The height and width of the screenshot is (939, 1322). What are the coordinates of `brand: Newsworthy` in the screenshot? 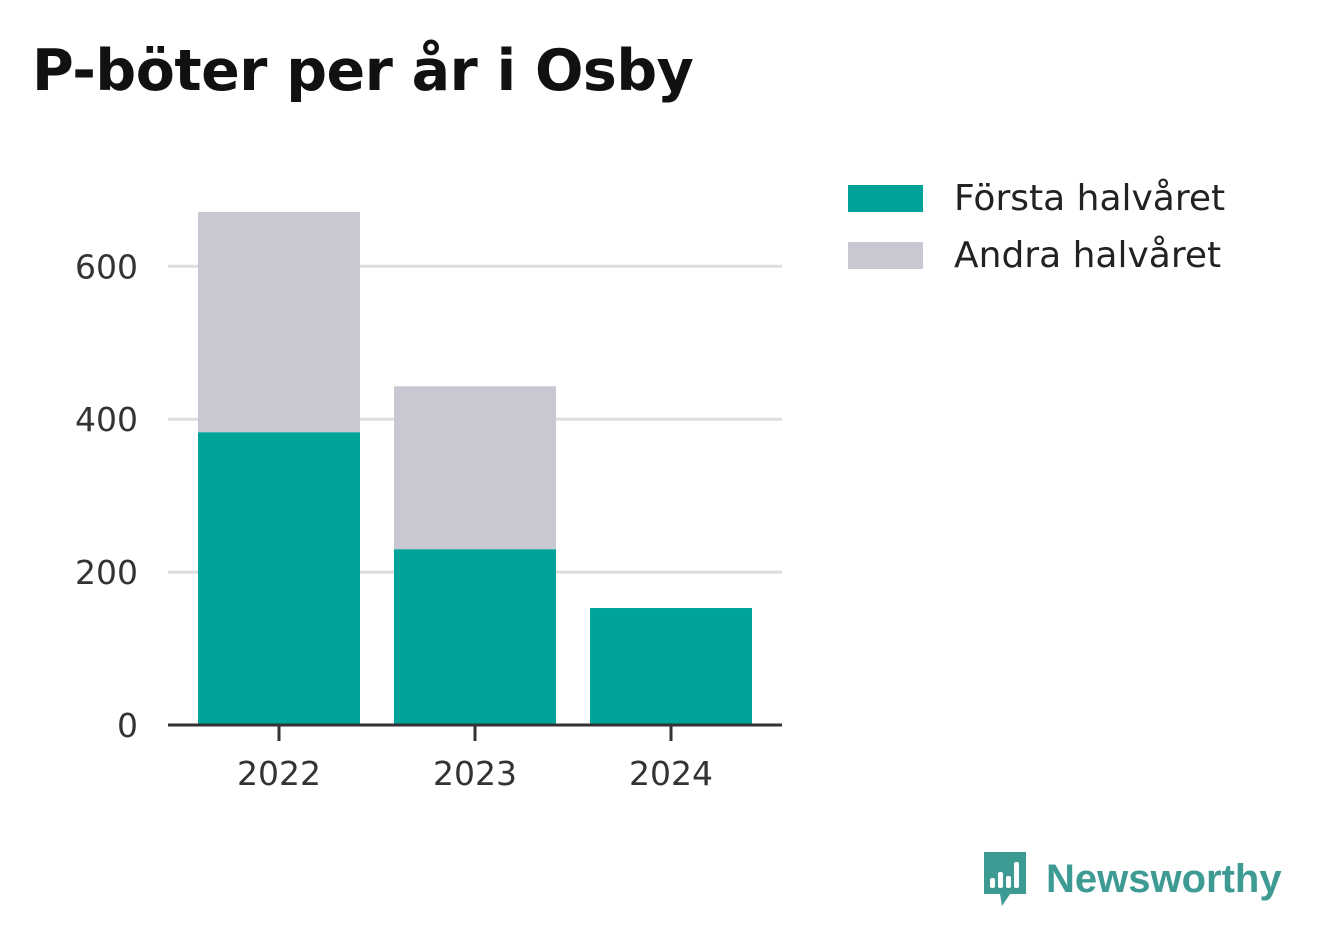 It's located at (1131, 879).